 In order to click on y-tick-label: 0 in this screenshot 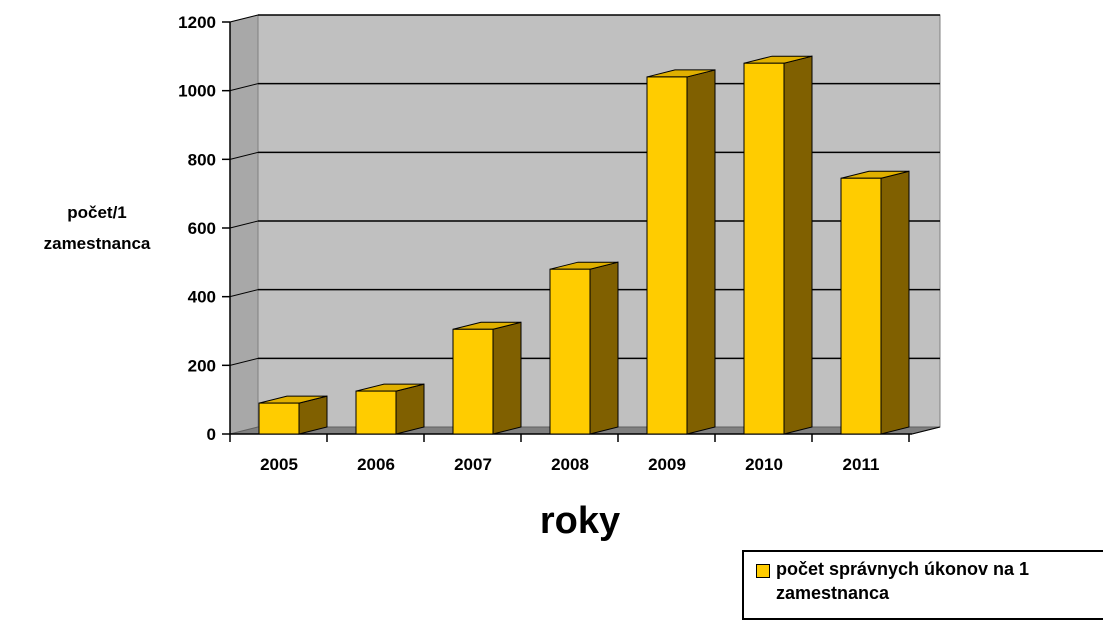, I will do `click(211, 434)`.